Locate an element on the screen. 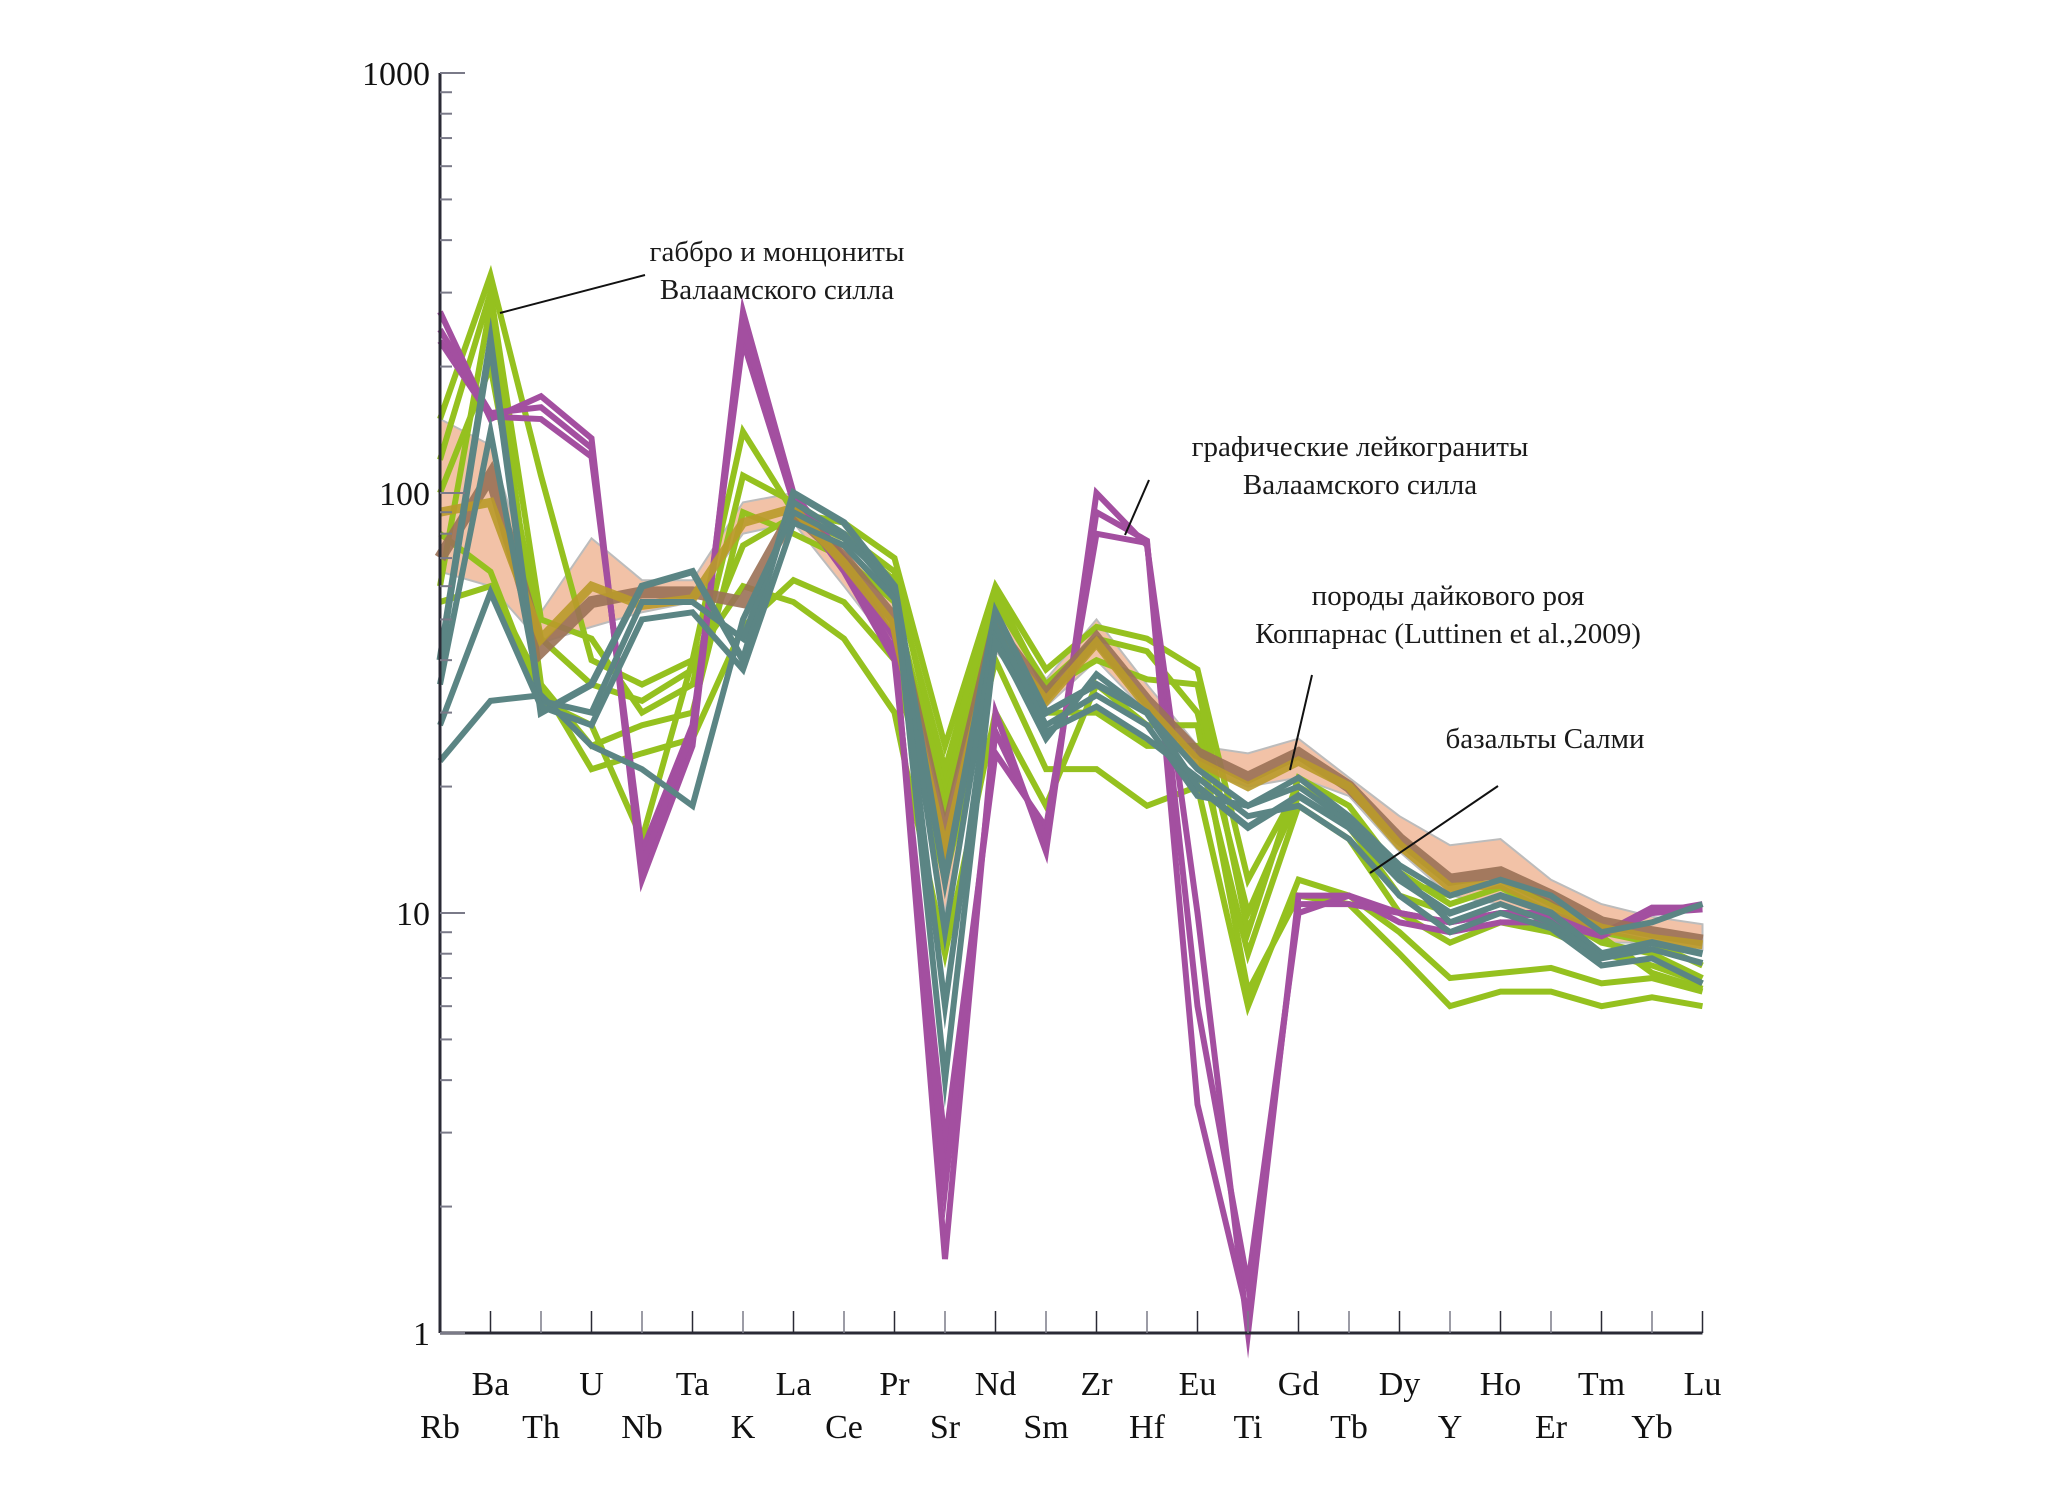 The height and width of the screenshot is (1492, 2067). x-tick-label-th: Th is located at coordinates (541, 1427).